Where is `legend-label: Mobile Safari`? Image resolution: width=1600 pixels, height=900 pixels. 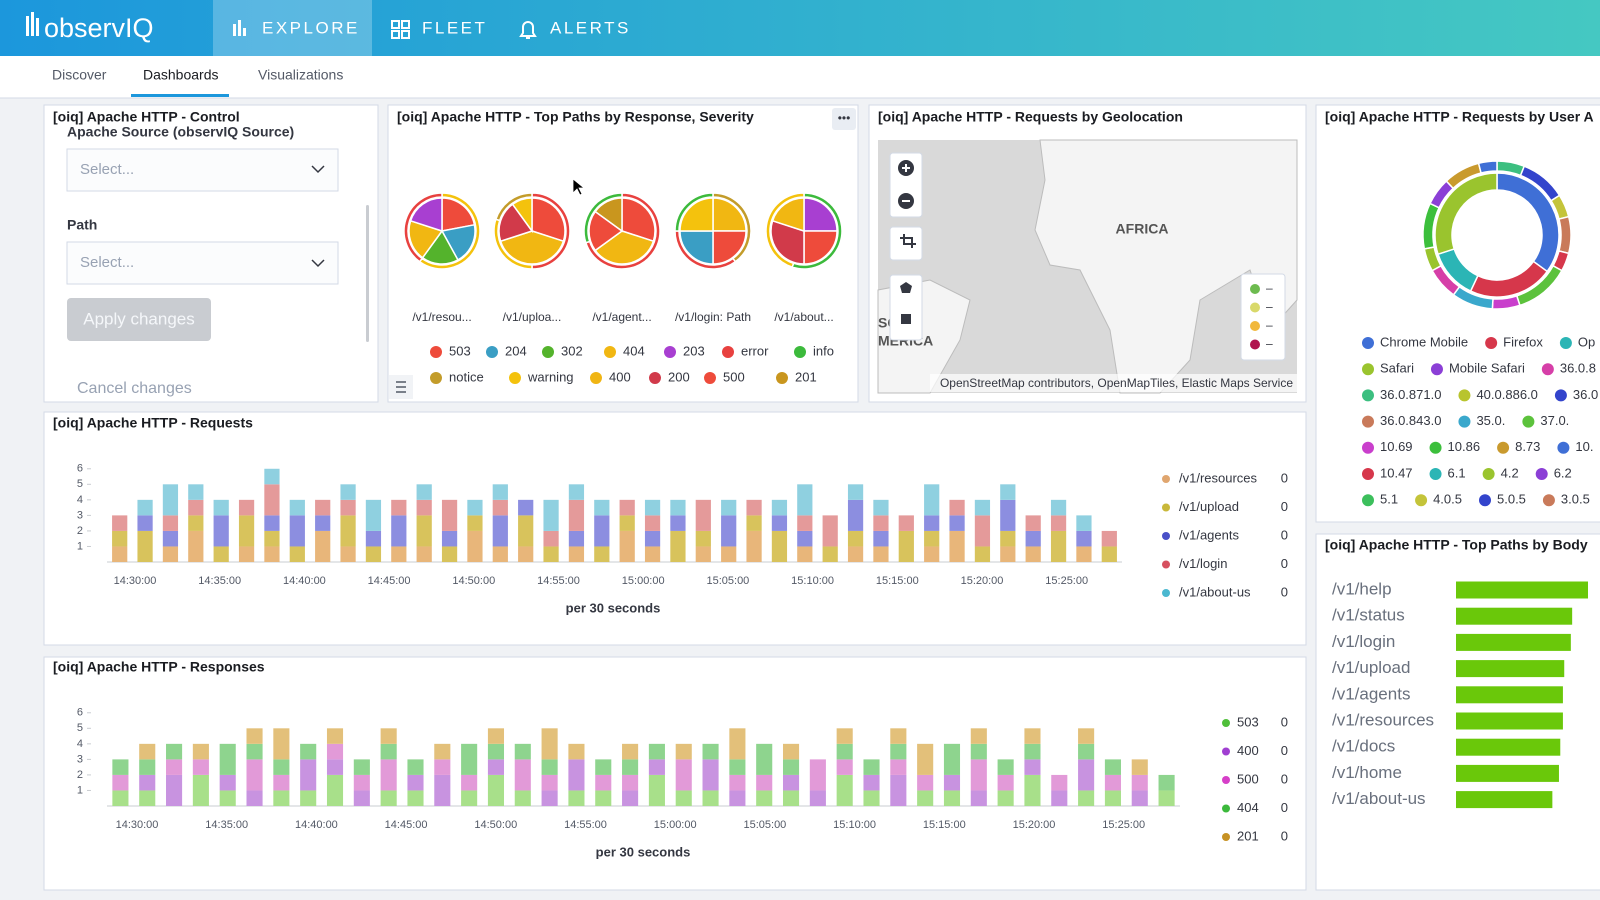
legend-label: Mobile Safari is located at coordinates (1487, 368).